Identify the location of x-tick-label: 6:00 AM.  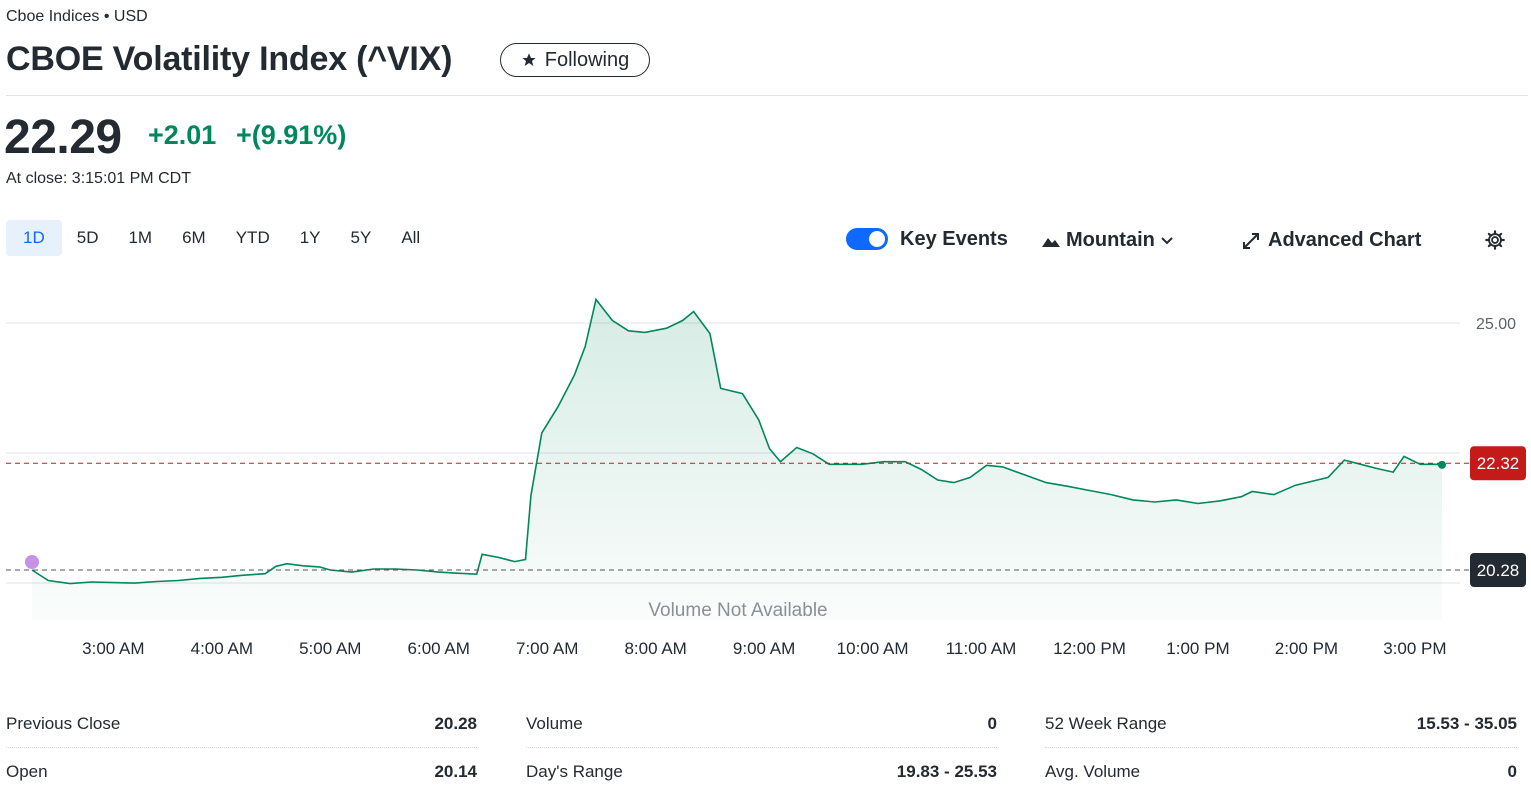
(439, 648).